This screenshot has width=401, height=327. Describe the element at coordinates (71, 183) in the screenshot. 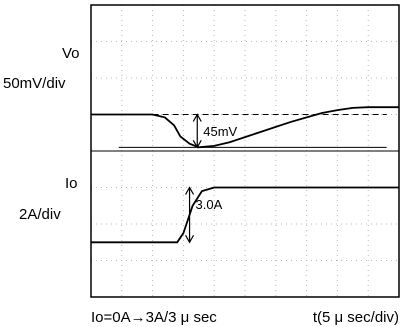

I see `io-channel-label: Io` at that location.